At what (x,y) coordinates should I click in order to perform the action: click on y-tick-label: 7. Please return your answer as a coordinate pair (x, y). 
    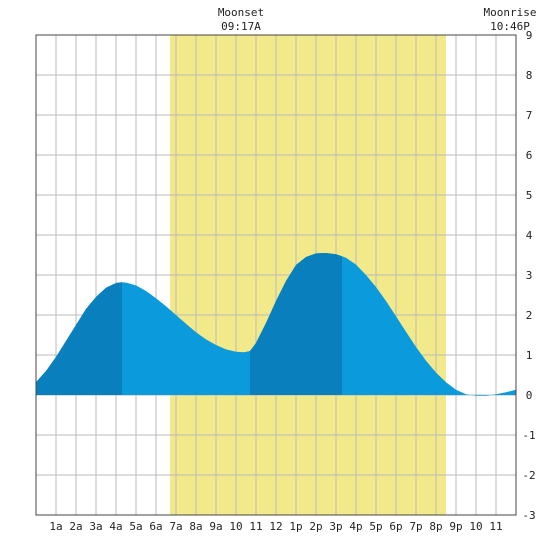
    Looking at the image, I should click on (529, 115).